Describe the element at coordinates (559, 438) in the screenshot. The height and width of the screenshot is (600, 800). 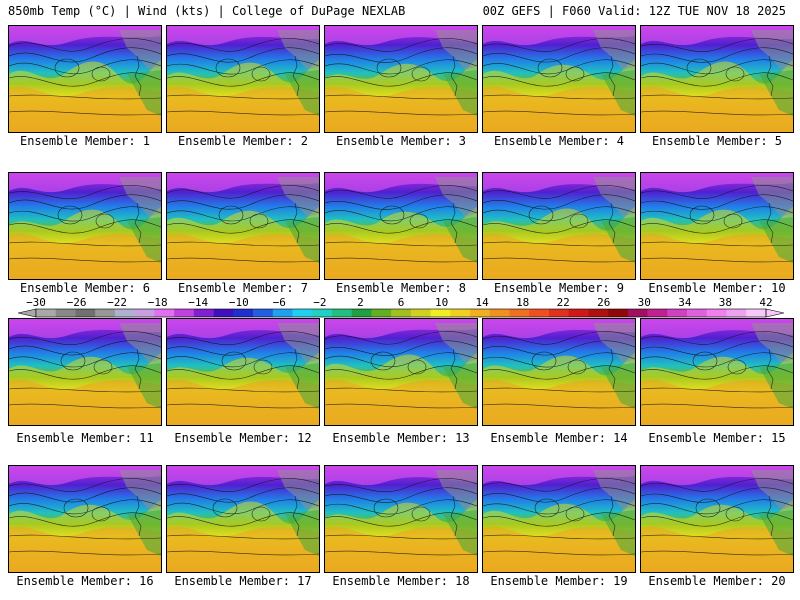
I see `ensemble-member-label: Ensemble Member: 14` at that location.